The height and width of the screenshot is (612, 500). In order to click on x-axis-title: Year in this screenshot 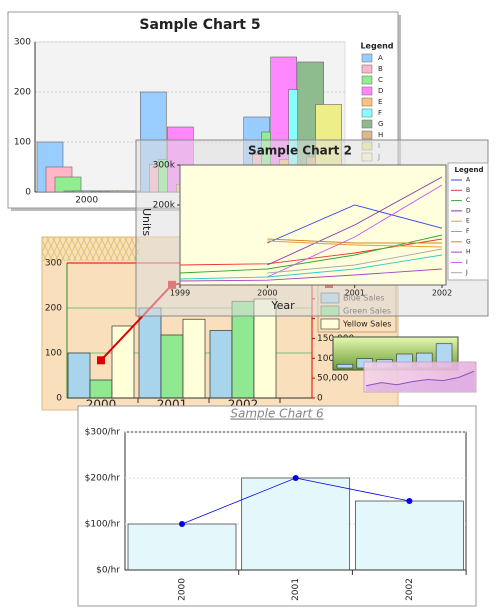, I will do `click(282, 305)`.